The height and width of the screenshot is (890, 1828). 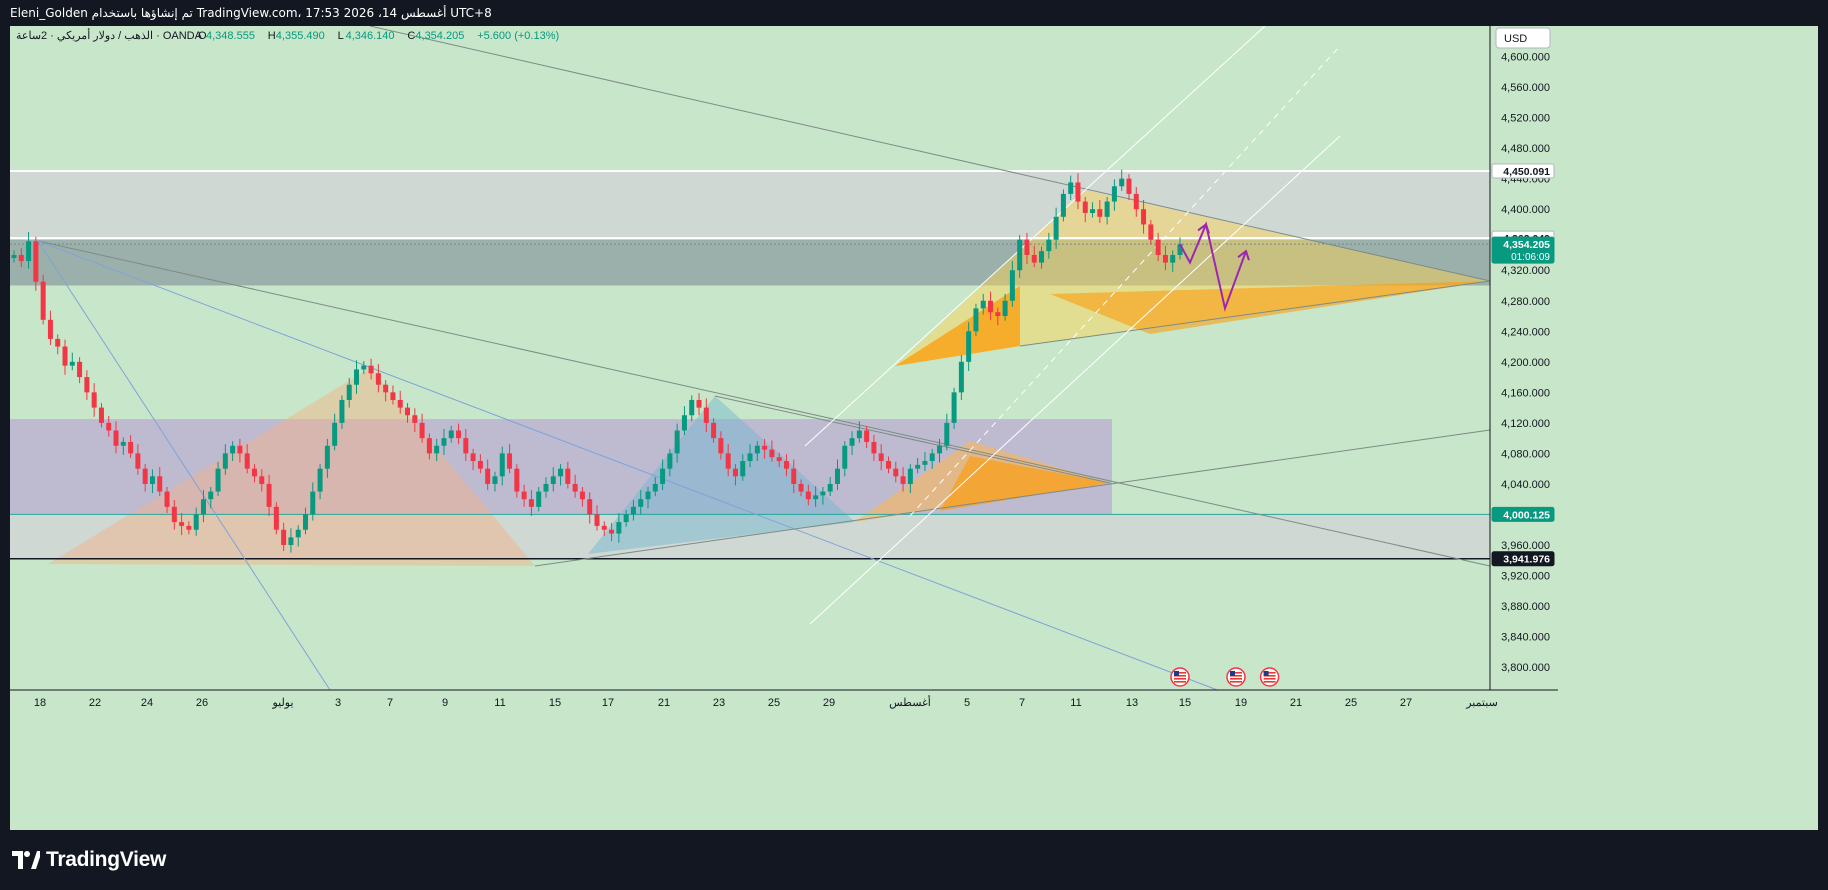 What do you see at coordinates (750, 262) in the screenshot?
I see `inner-dark-zone` at bounding box center [750, 262].